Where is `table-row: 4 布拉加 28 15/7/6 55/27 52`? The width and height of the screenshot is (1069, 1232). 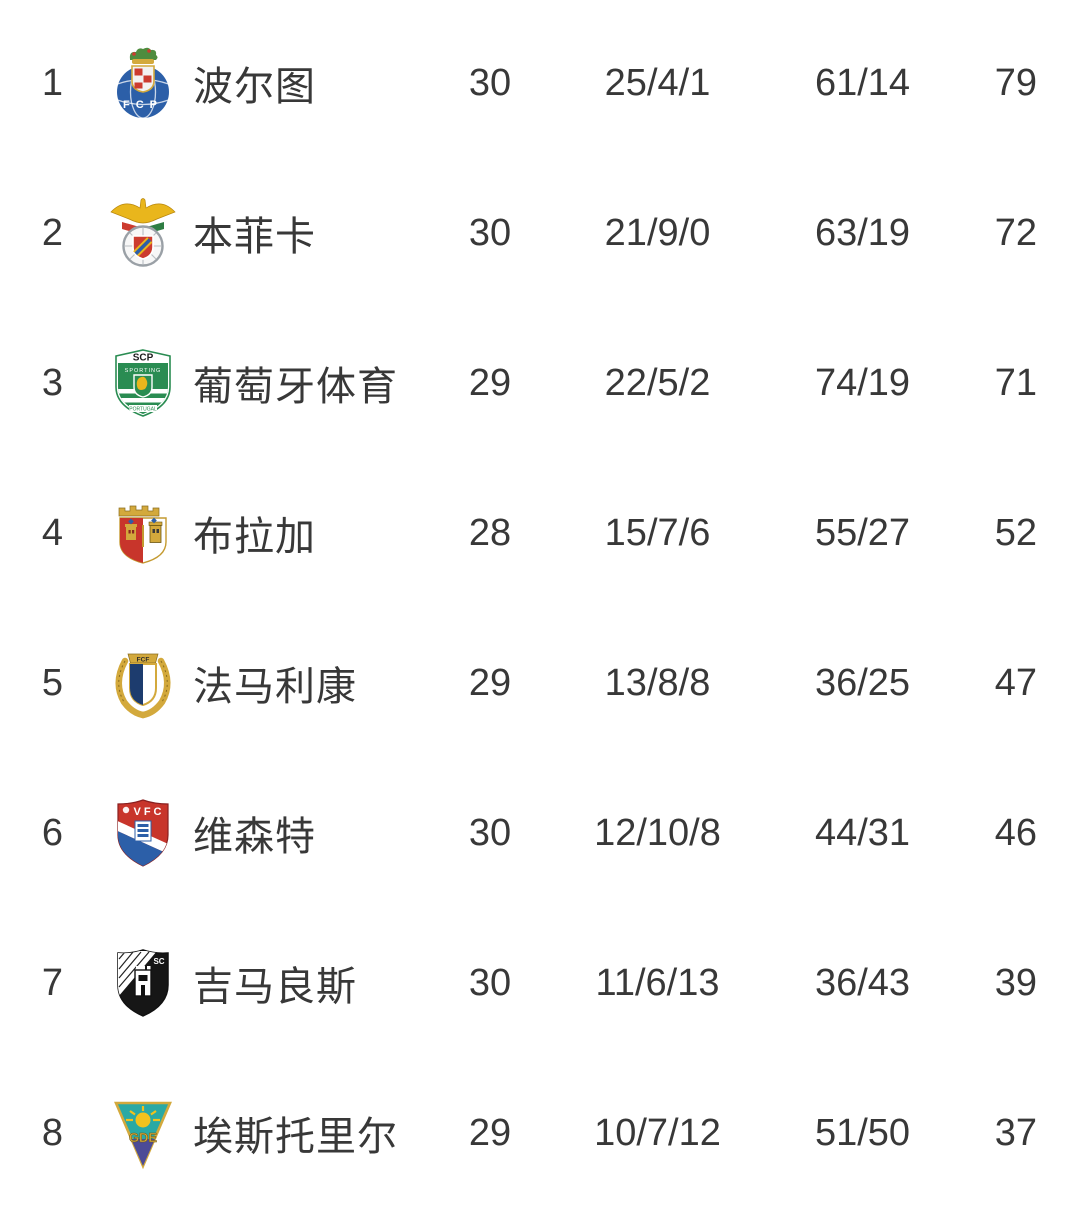
table-row: 4 布拉加 28 15/7/6 55/27 52 is located at coordinates (534, 533).